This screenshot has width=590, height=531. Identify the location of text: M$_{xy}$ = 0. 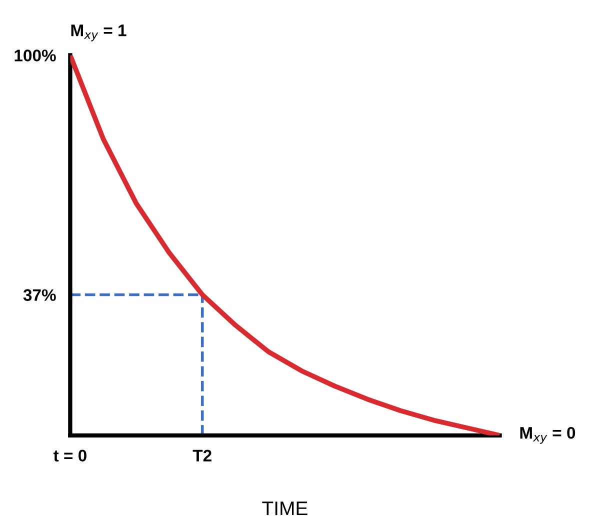
(548, 435).